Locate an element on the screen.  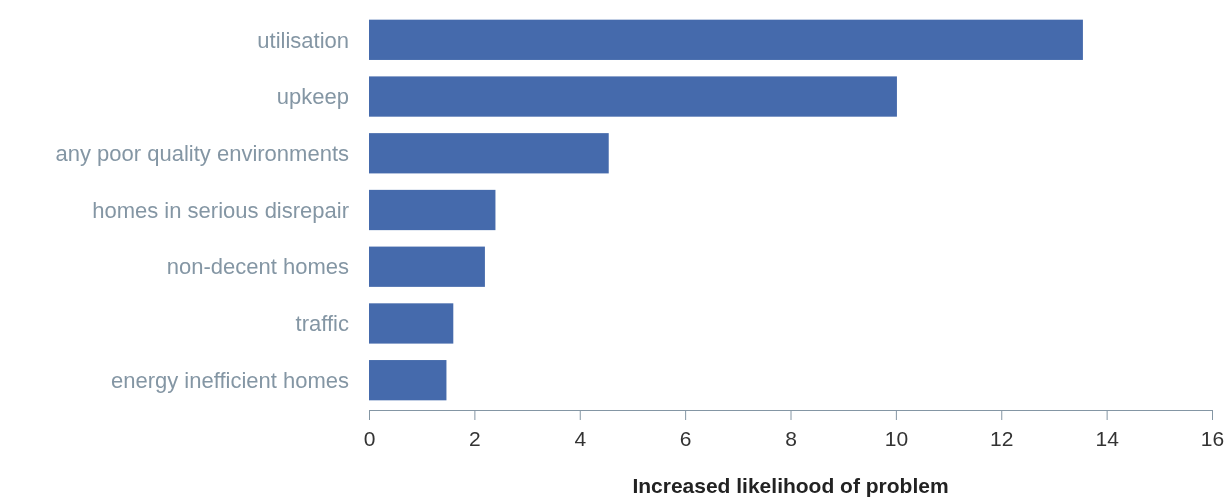
x-tick-label: 10 is located at coordinates (896, 439).